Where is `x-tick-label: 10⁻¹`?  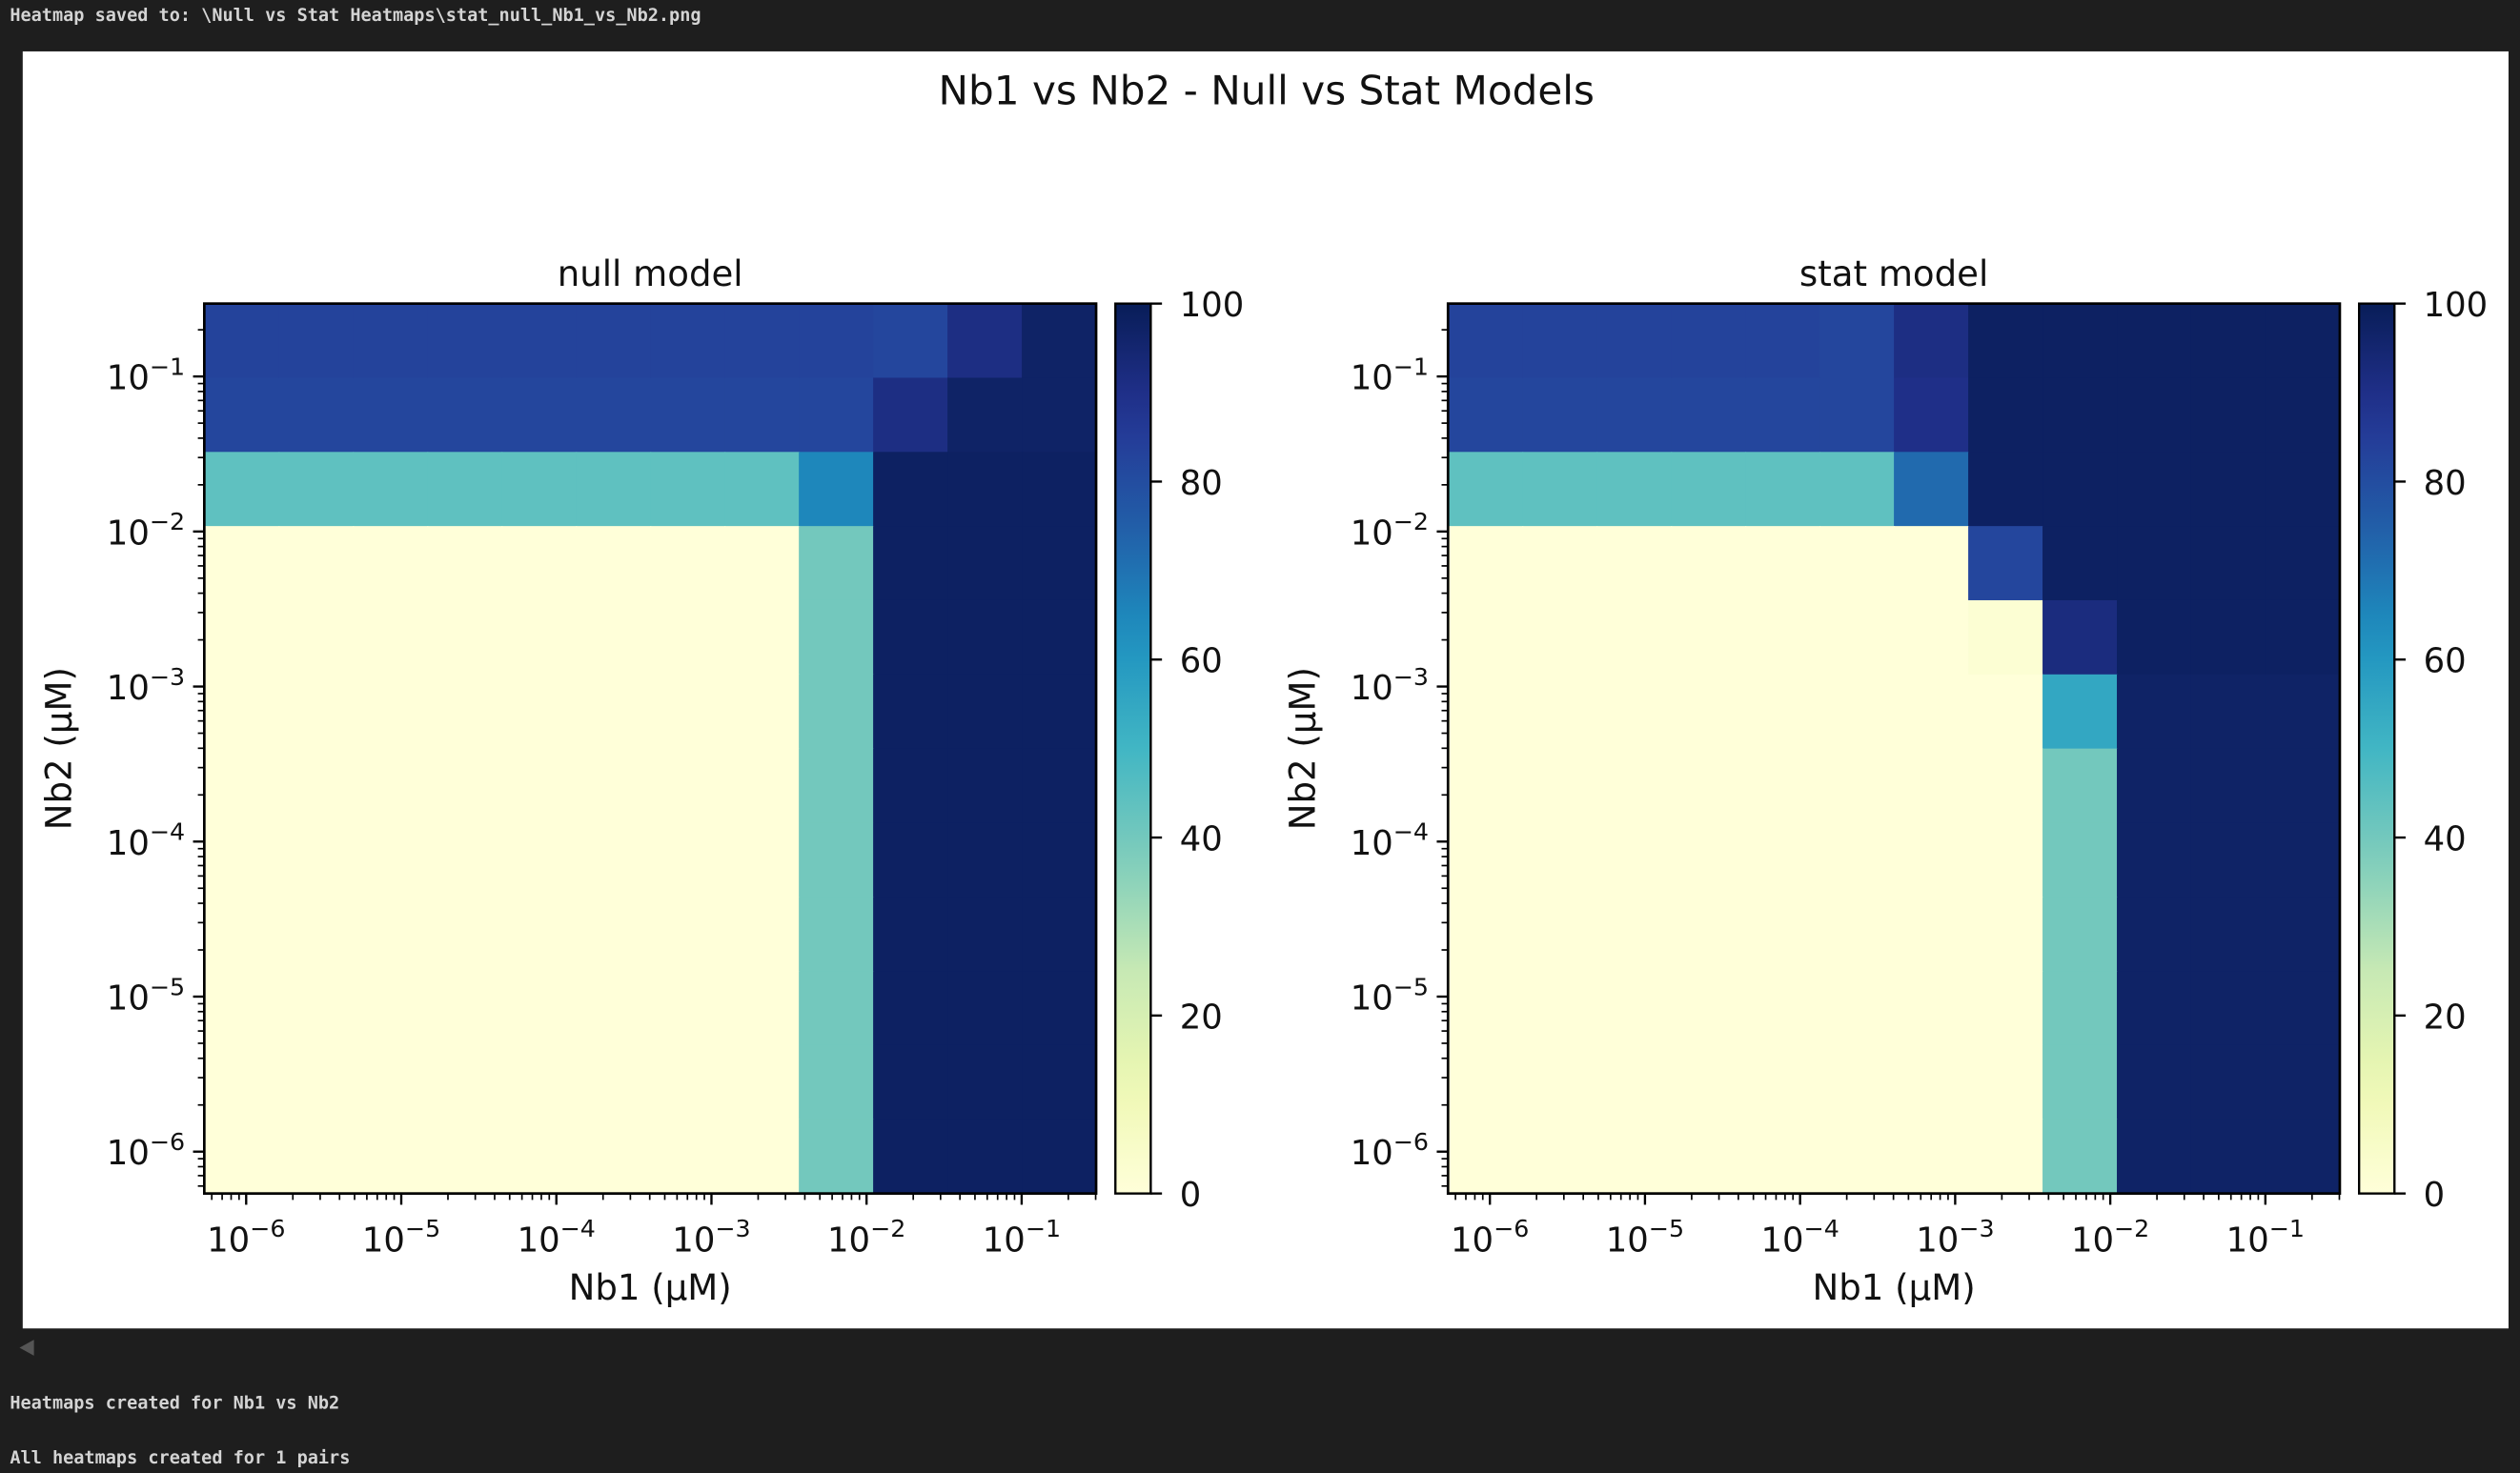 x-tick-label: 10⁻¹ is located at coordinates (1022, 1237).